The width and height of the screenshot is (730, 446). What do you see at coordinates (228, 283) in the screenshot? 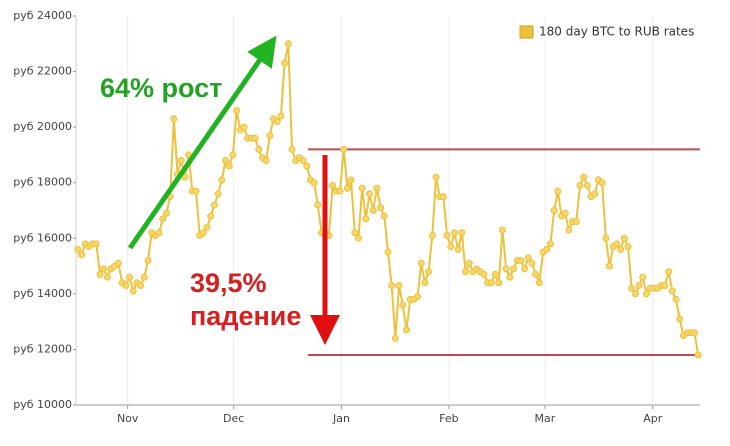
I see `annotation: 39,5%` at bounding box center [228, 283].